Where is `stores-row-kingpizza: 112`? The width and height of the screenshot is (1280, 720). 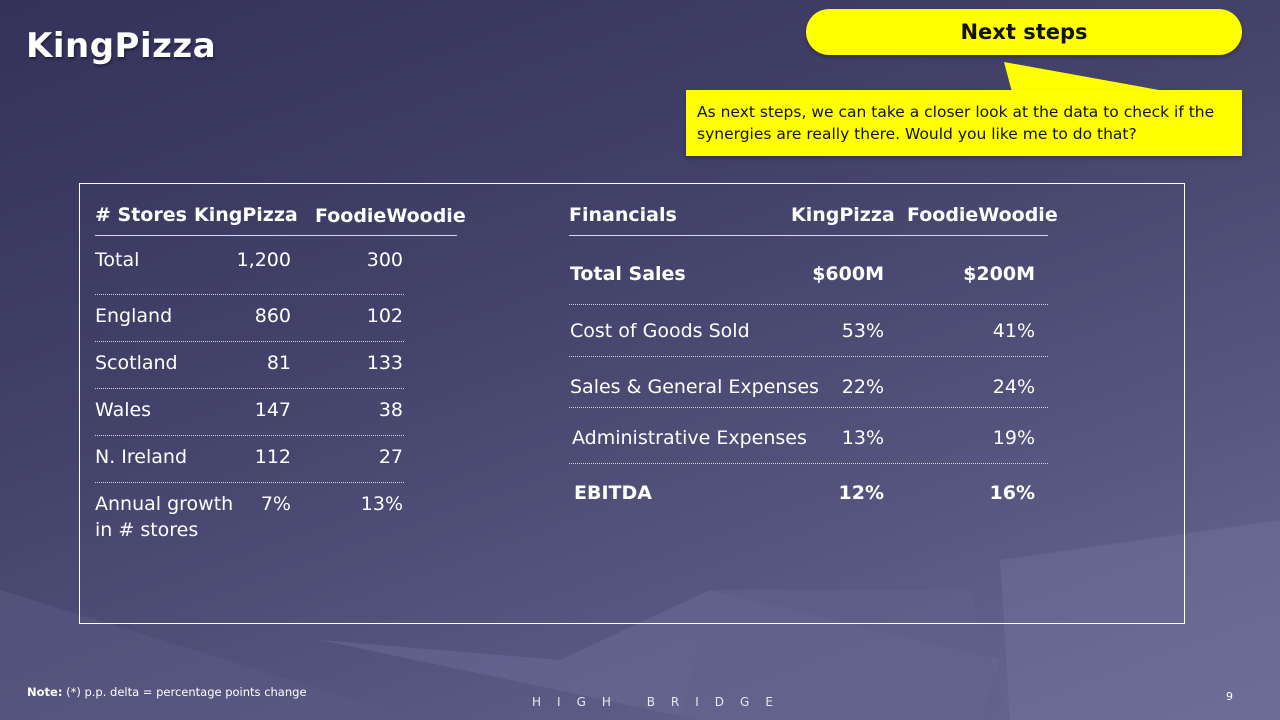 stores-row-kingpizza: 112 is located at coordinates (272, 457).